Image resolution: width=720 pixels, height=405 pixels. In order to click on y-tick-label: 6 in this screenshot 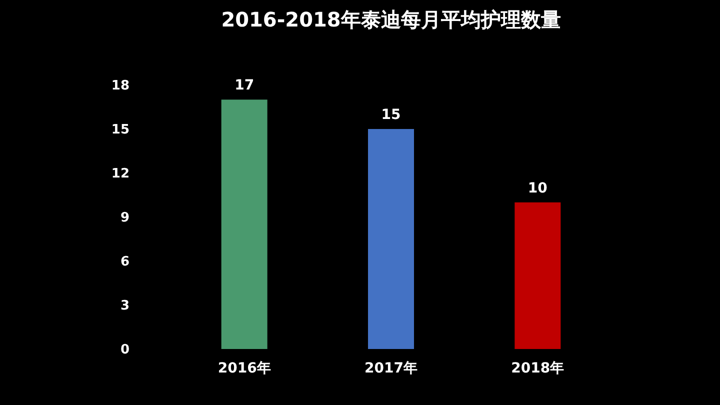, I will do `click(125, 262)`.